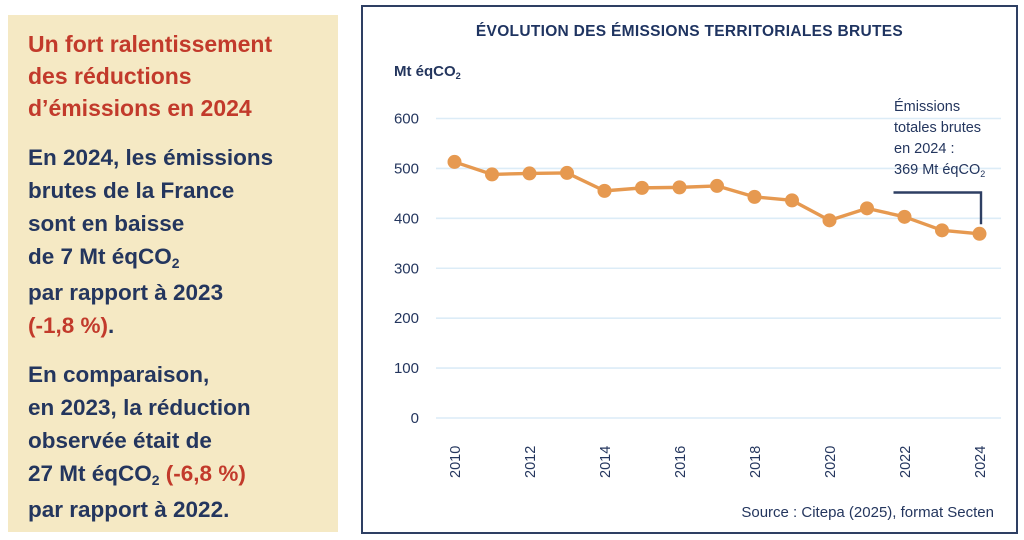 The height and width of the screenshot is (540, 1024). I want to click on svg-text: 2014, so click(606, 462).